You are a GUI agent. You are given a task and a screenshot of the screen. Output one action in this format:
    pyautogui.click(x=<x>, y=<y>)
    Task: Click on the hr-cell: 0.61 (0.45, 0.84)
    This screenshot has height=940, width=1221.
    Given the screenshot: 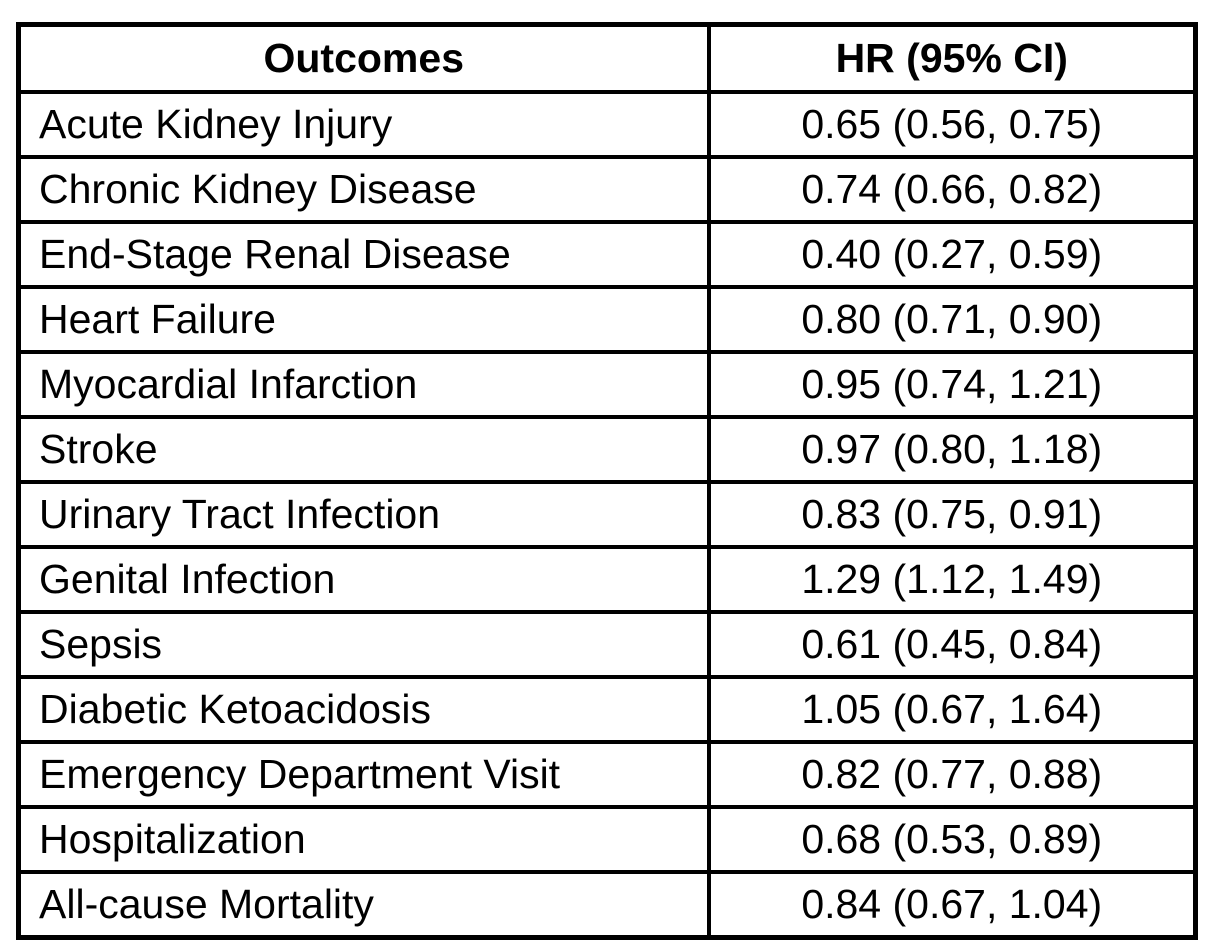 What is the action you would take?
    pyautogui.click(x=952, y=644)
    